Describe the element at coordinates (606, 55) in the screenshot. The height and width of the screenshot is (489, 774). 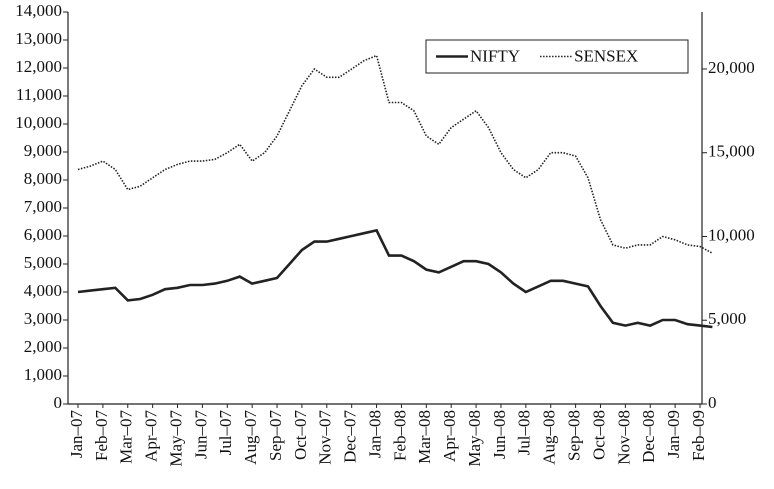
I see `legend-label: SENSEX` at that location.